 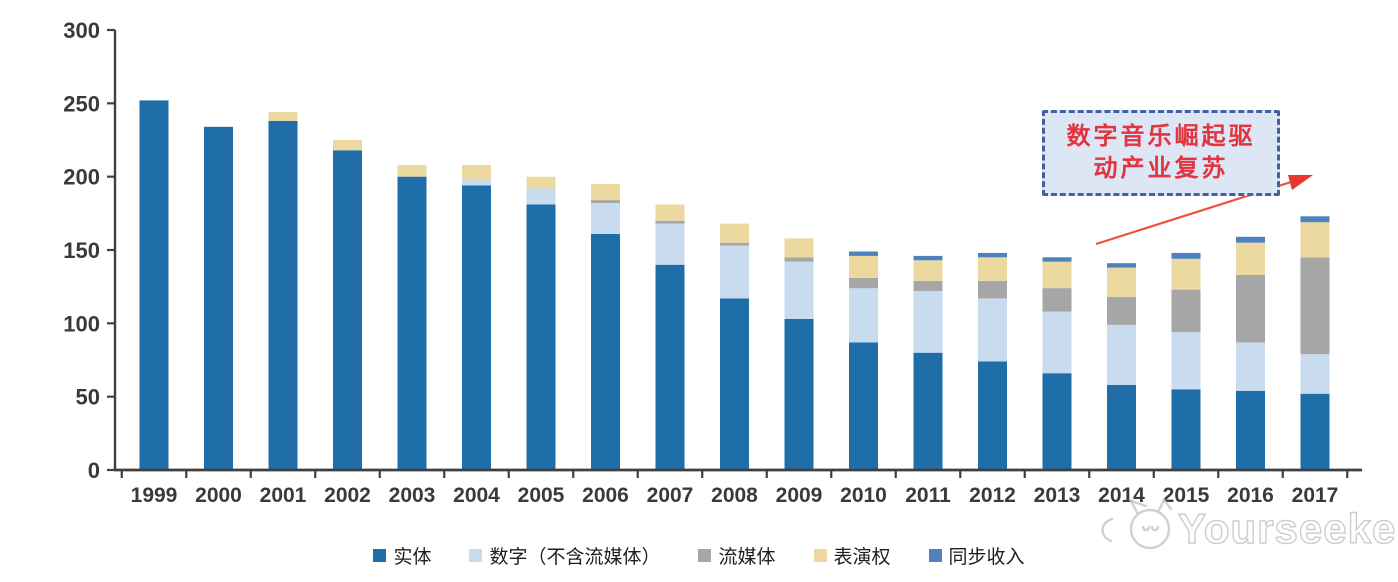 I want to click on x-axis-tick-label: 2015, so click(x=1186, y=495).